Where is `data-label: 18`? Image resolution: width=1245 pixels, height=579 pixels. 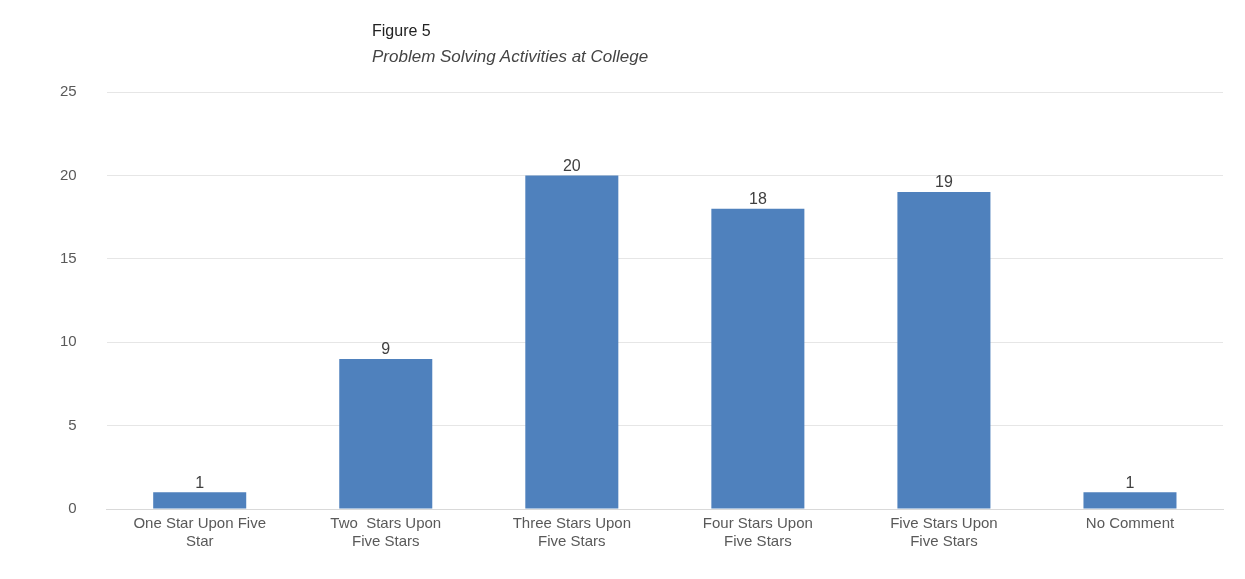 data-label: 18 is located at coordinates (757, 199).